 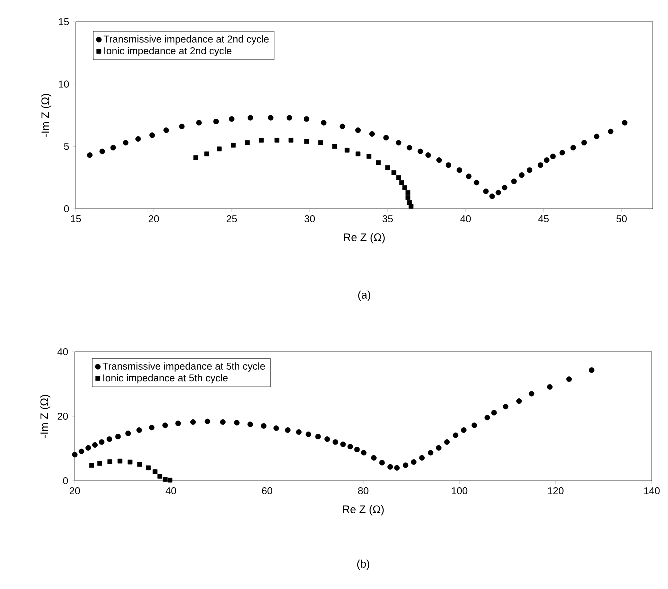 What do you see at coordinates (186, 40) in the screenshot?
I see `legend-label: Transmissive impedance at 2nd cycle` at bounding box center [186, 40].